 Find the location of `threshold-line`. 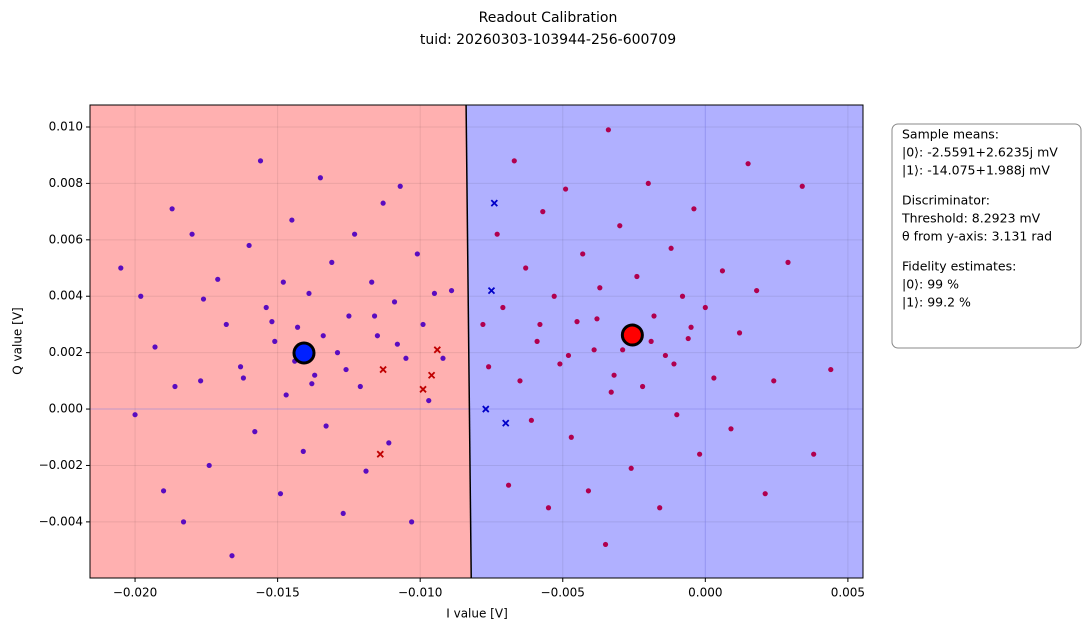

threshold-line is located at coordinates (468, 341).